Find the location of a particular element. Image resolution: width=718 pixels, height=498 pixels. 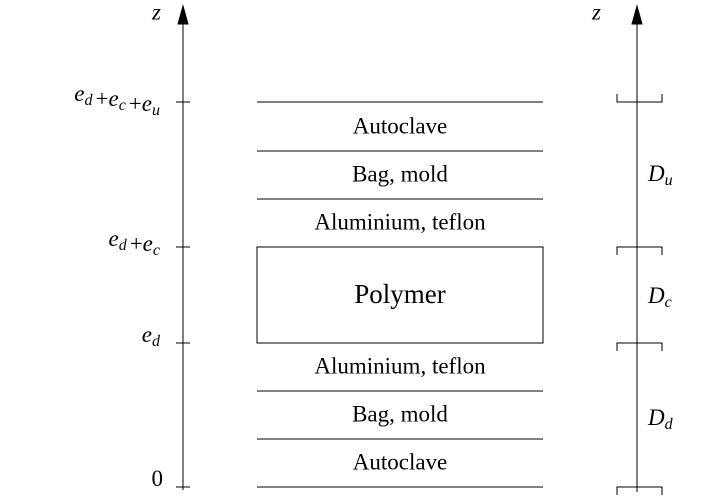

tick-label: ed is located at coordinates (151, 335).